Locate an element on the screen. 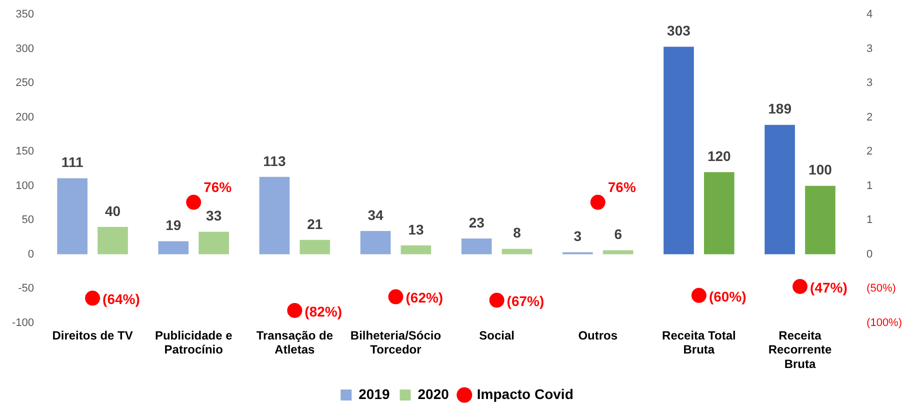 The width and height of the screenshot is (914, 412). y-tick-label: 300 is located at coordinates (25, 48).